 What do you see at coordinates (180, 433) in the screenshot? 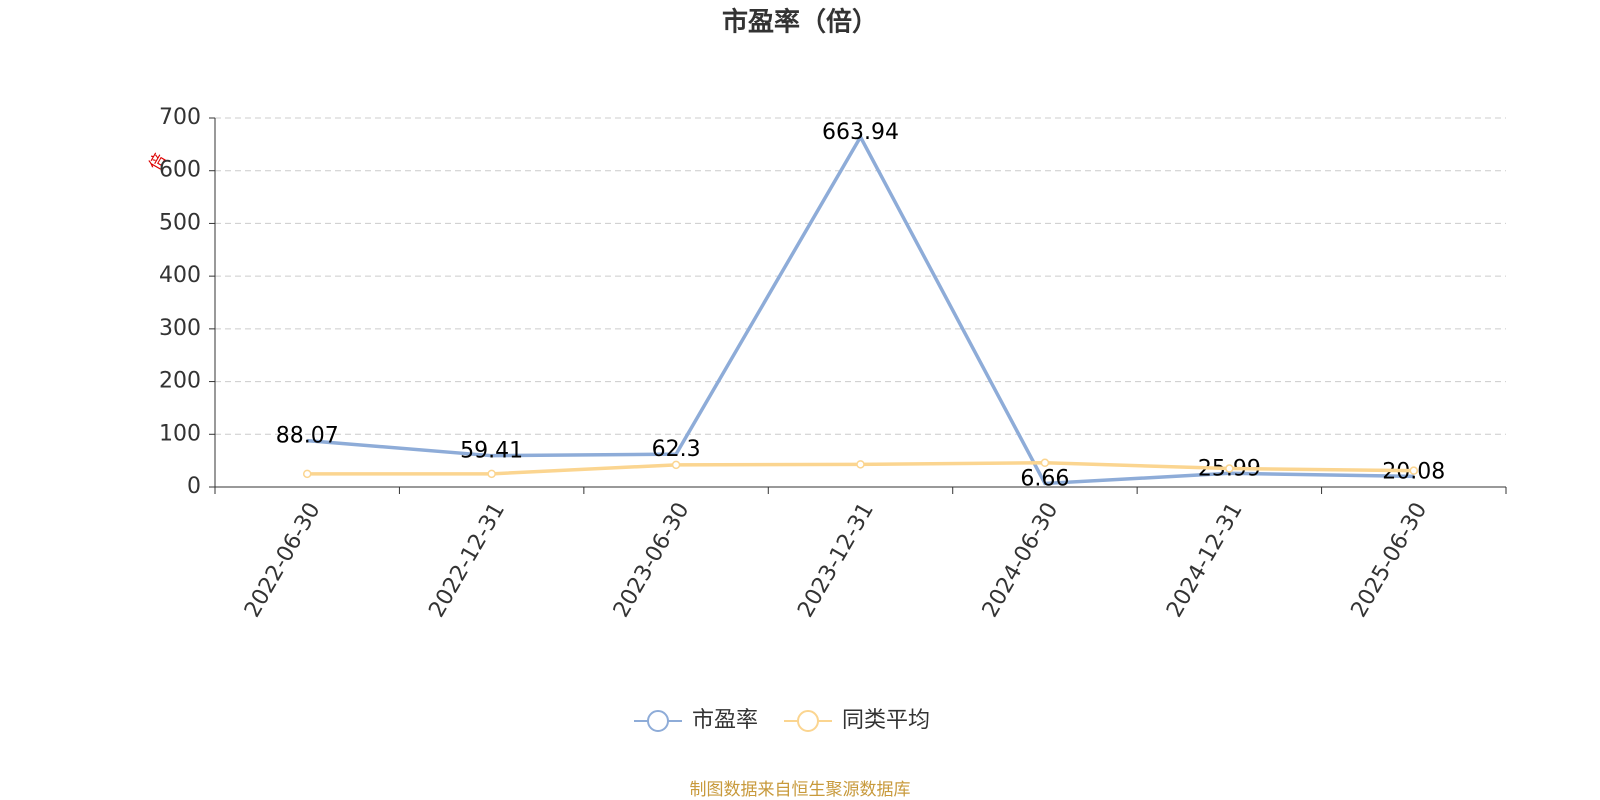
I see `y-tick-label: 100` at bounding box center [180, 433].